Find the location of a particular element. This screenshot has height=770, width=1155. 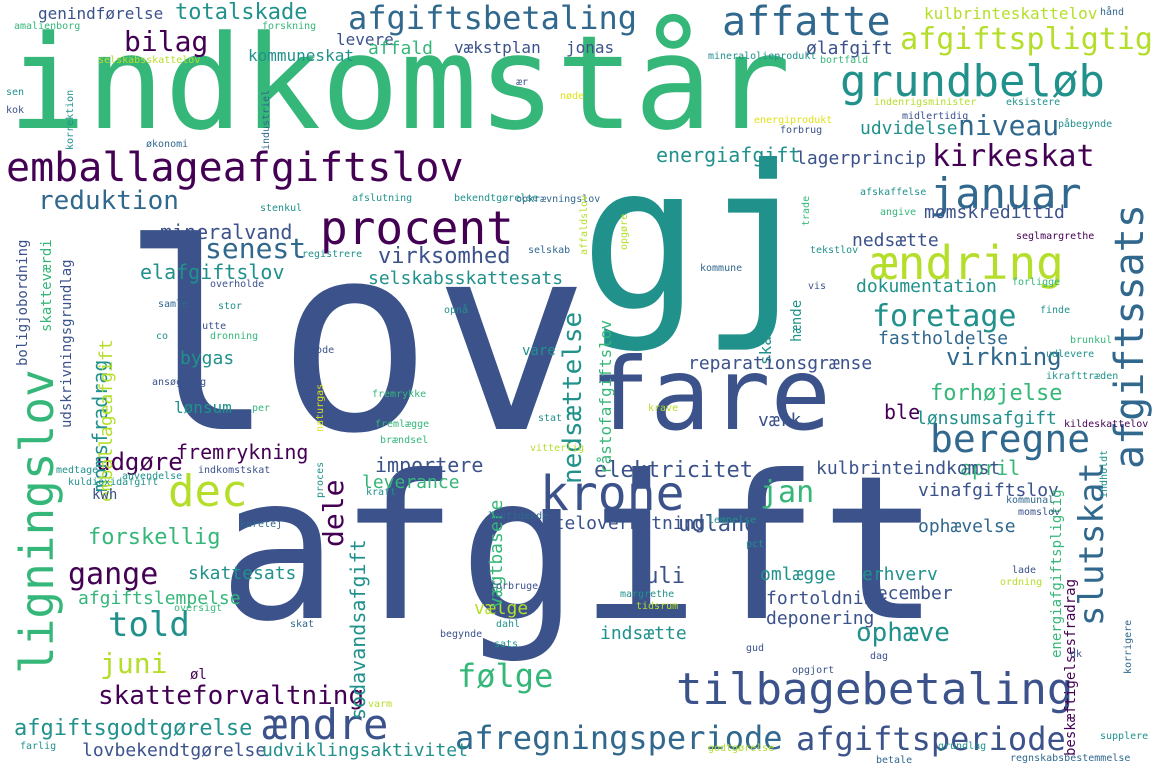

cloud-word: samle is located at coordinates (173, 304).